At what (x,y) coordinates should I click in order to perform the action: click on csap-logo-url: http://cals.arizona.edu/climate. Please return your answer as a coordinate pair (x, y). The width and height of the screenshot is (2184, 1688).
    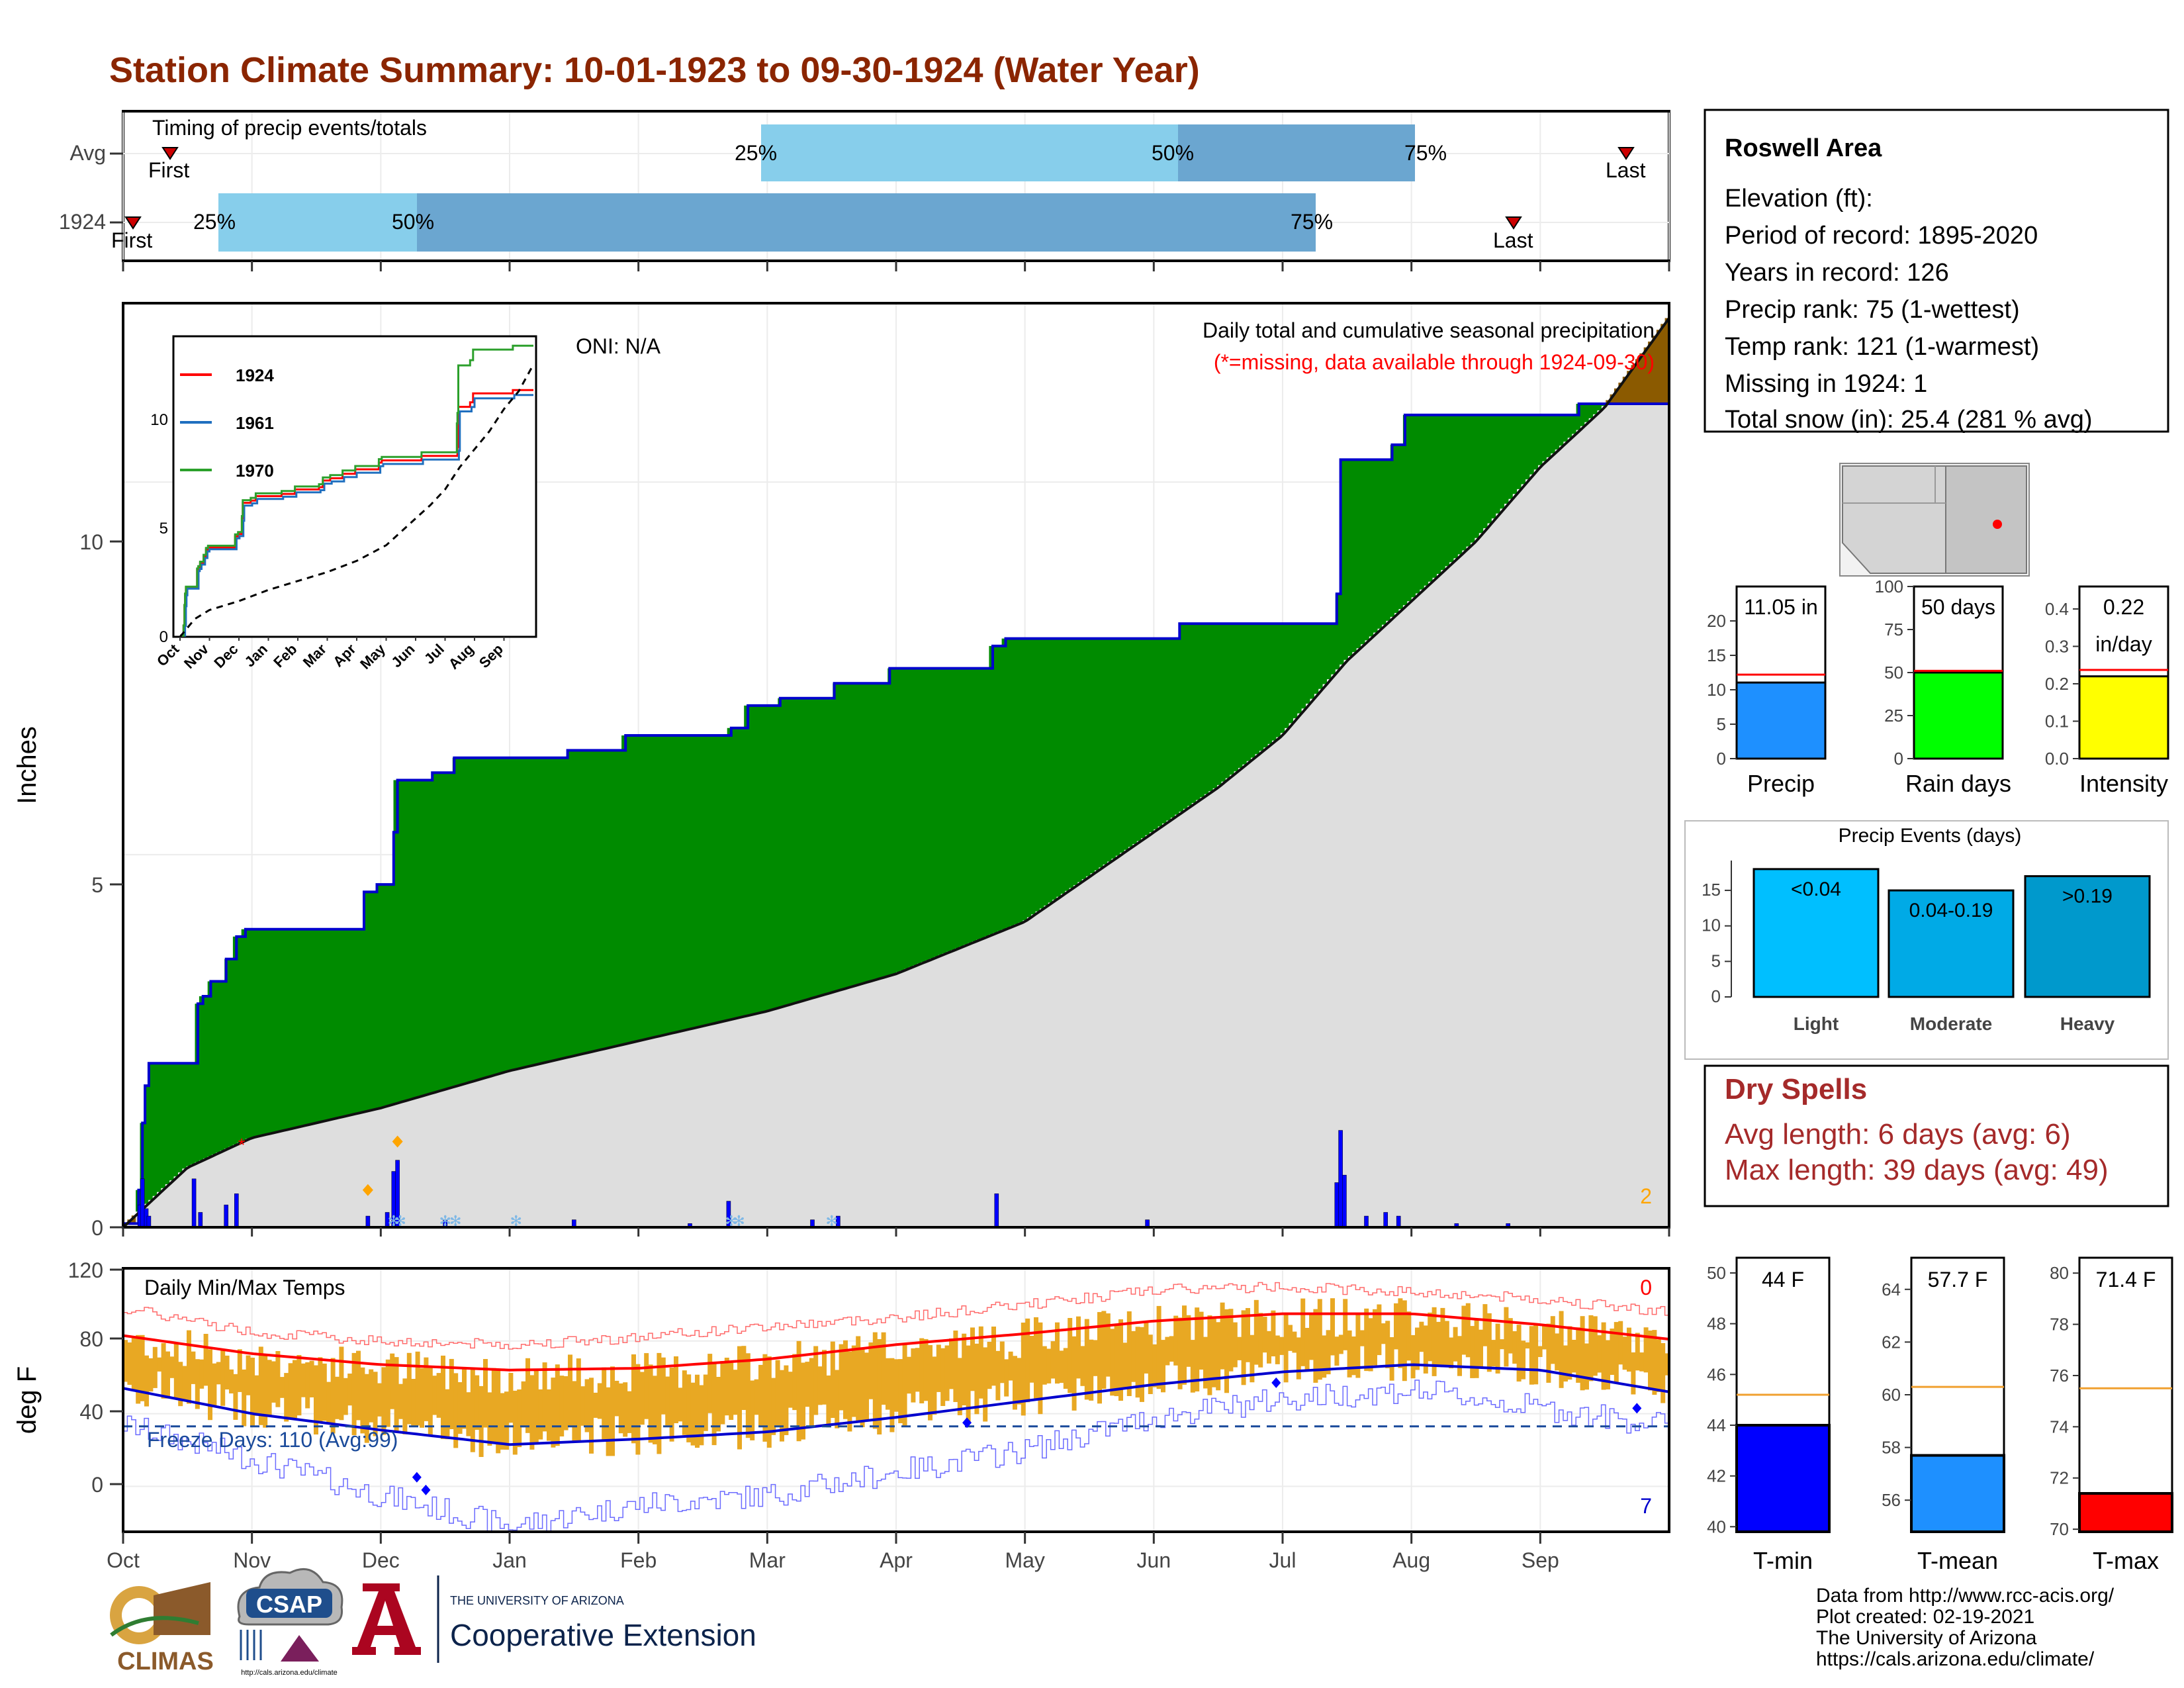
    Looking at the image, I should click on (289, 1673).